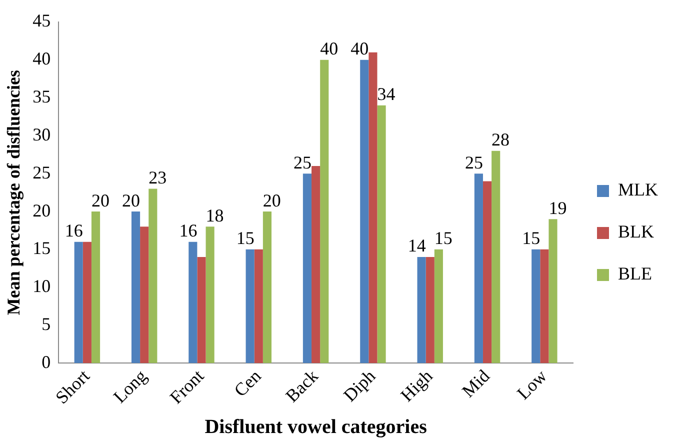 This screenshot has height=444, width=678. What do you see at coordinates (636, 232) in the screenshot?
I see `legend-label: BLK` at bounding box center [636, 232].